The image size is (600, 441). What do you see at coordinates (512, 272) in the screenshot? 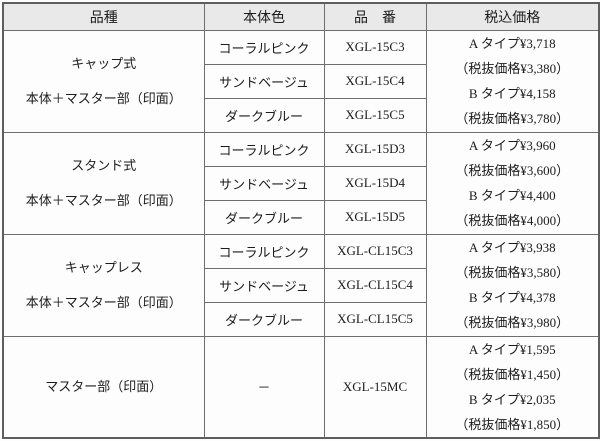
I see `price-line: （税抜価格¥3,580）` at bounding box center [512, 272].